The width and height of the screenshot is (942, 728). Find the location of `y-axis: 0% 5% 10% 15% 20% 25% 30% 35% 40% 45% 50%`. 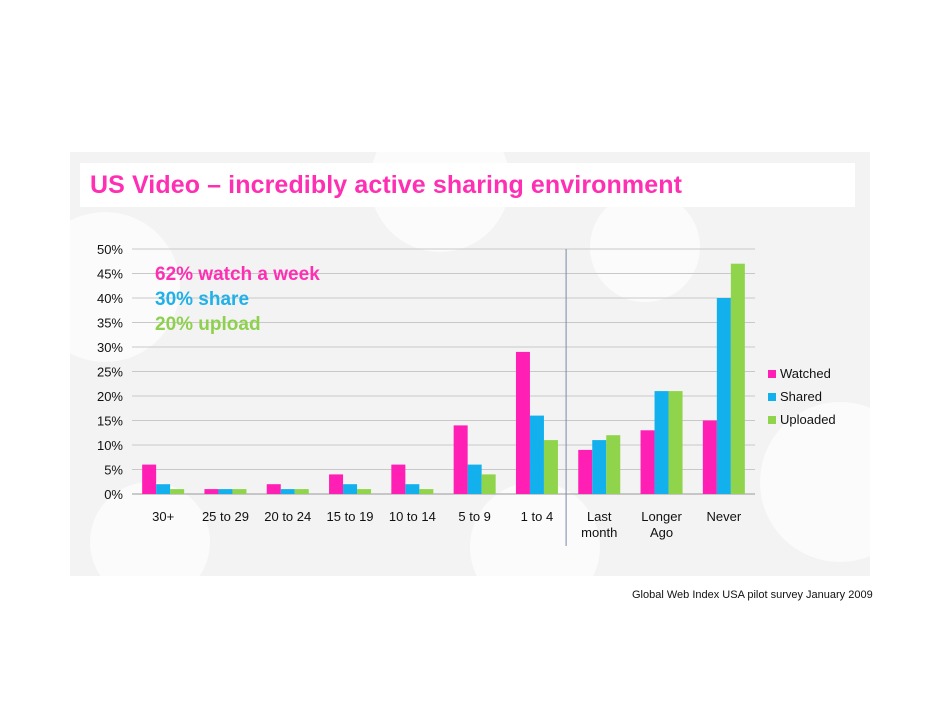

y-axis: 0% 5% 10% 15% 20% 25% 30% 35% 40% 45% 50% is located at coordinates (110, 372).